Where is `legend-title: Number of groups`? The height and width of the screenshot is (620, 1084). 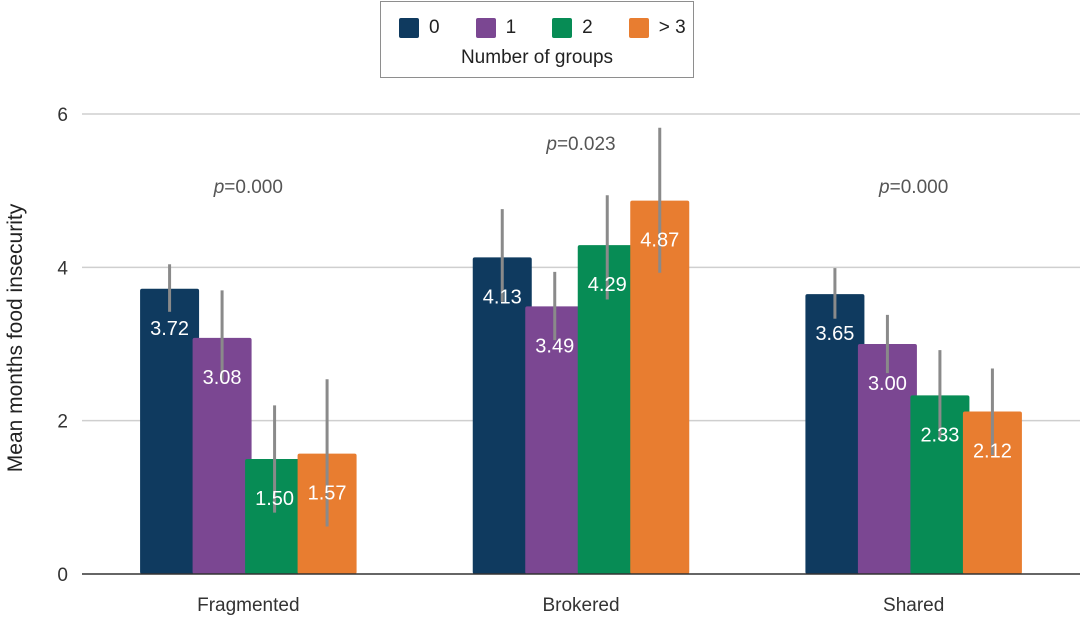 legend-title: Number of groups is located at coordinates (537, 57).